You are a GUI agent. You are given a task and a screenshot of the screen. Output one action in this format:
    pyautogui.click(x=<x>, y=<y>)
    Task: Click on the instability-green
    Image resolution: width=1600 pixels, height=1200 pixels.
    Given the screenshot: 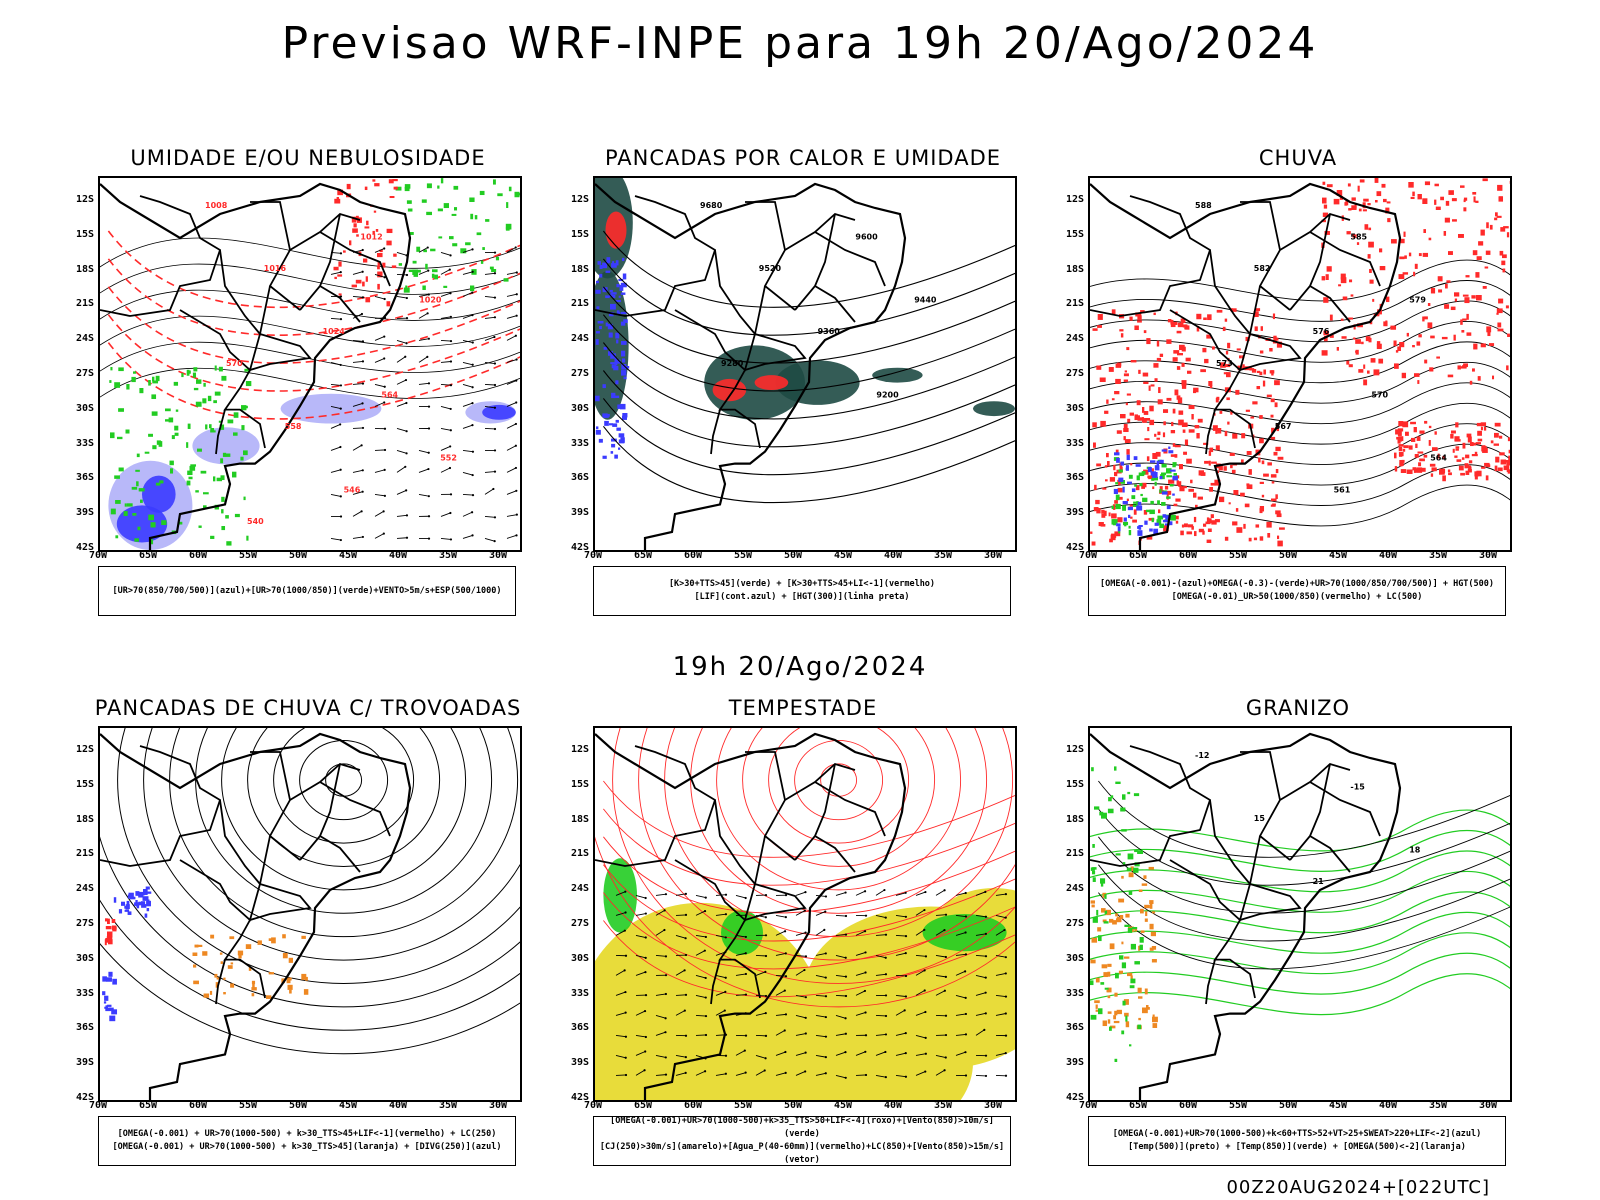 What is the action you would take?
    pyautogui.click(x=805, y=299)
    